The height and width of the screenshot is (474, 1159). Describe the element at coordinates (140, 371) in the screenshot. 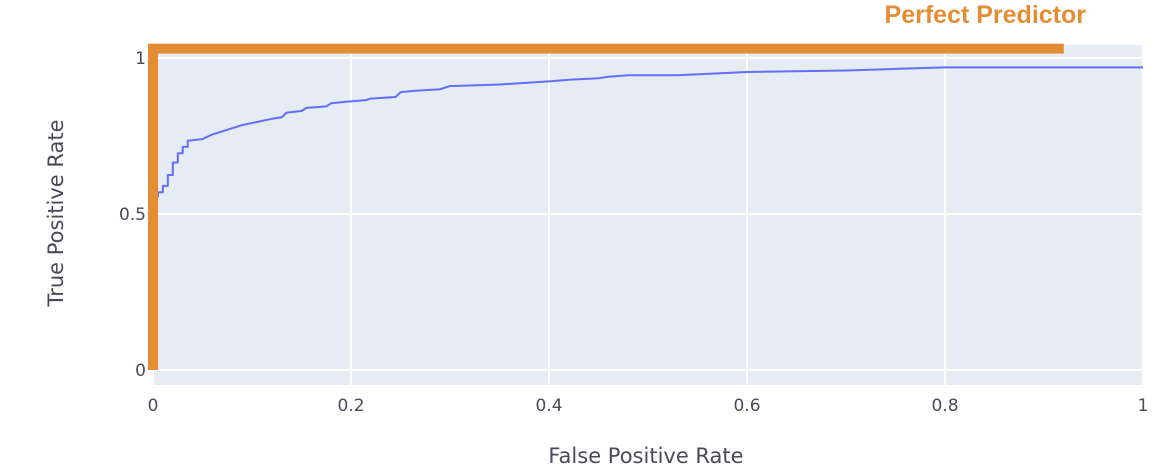

I see `y-tick-label: 0` at that location.